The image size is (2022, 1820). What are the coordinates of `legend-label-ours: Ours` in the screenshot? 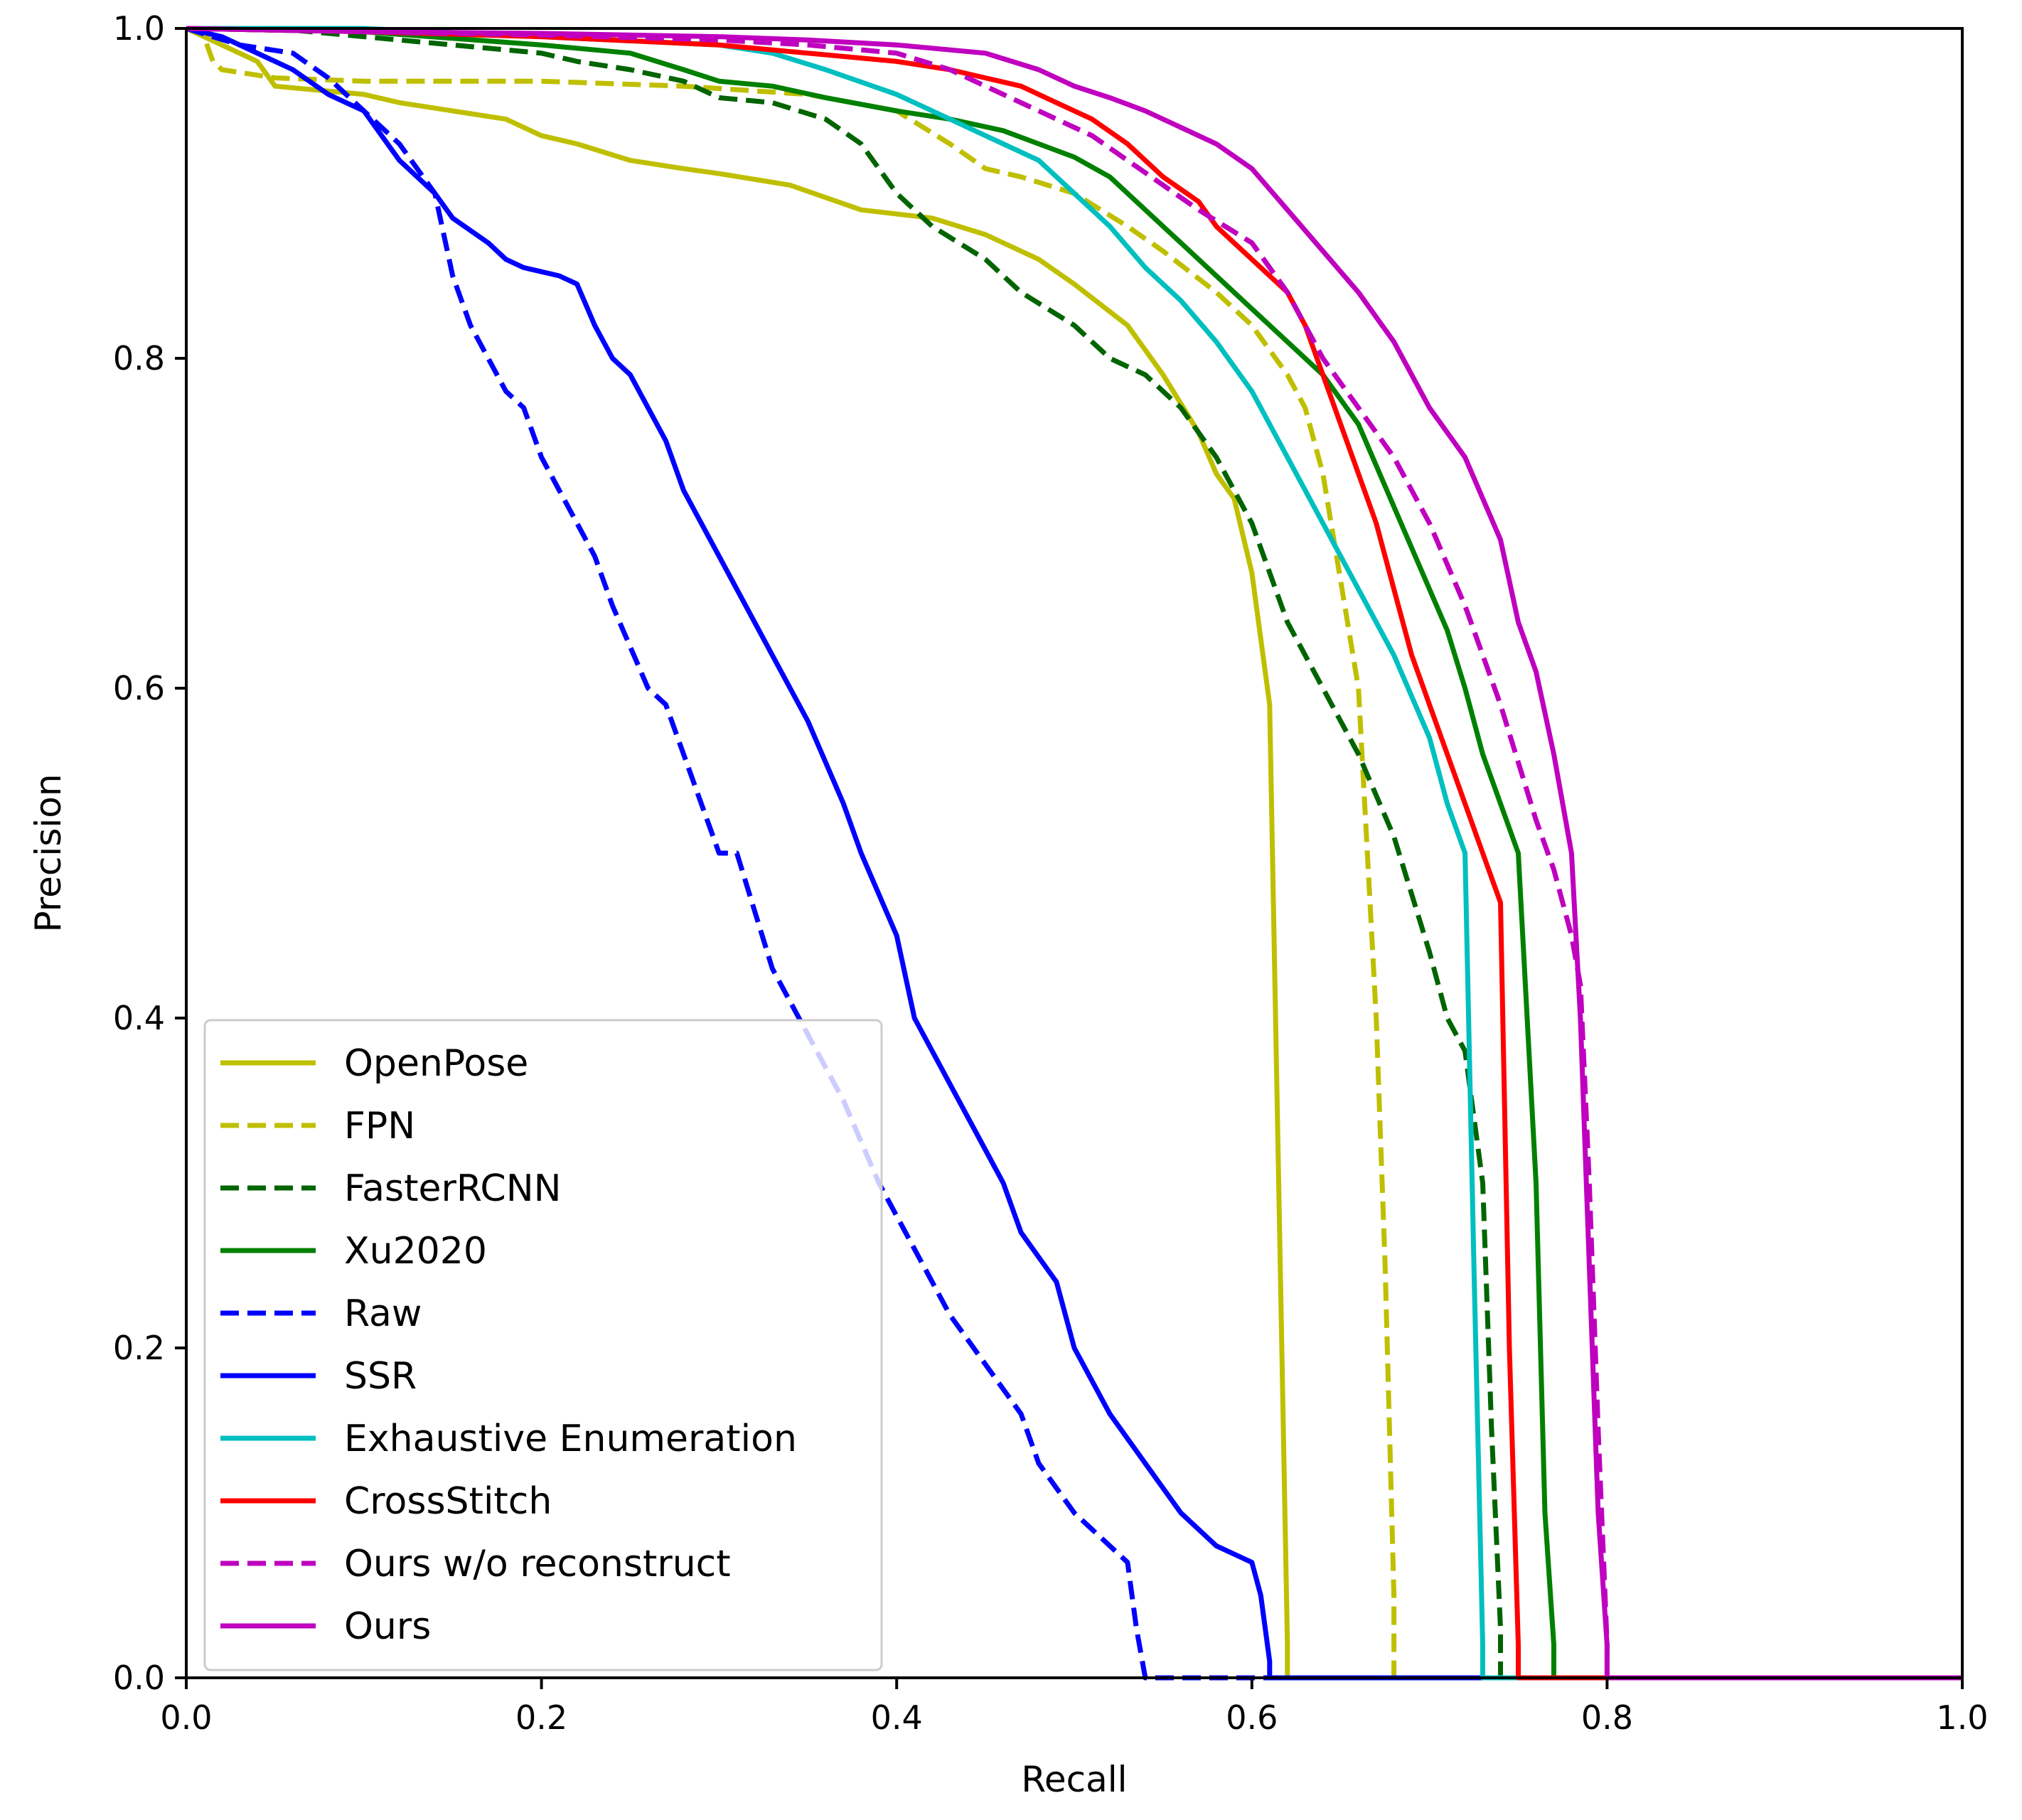 It's located at (387, 1627).